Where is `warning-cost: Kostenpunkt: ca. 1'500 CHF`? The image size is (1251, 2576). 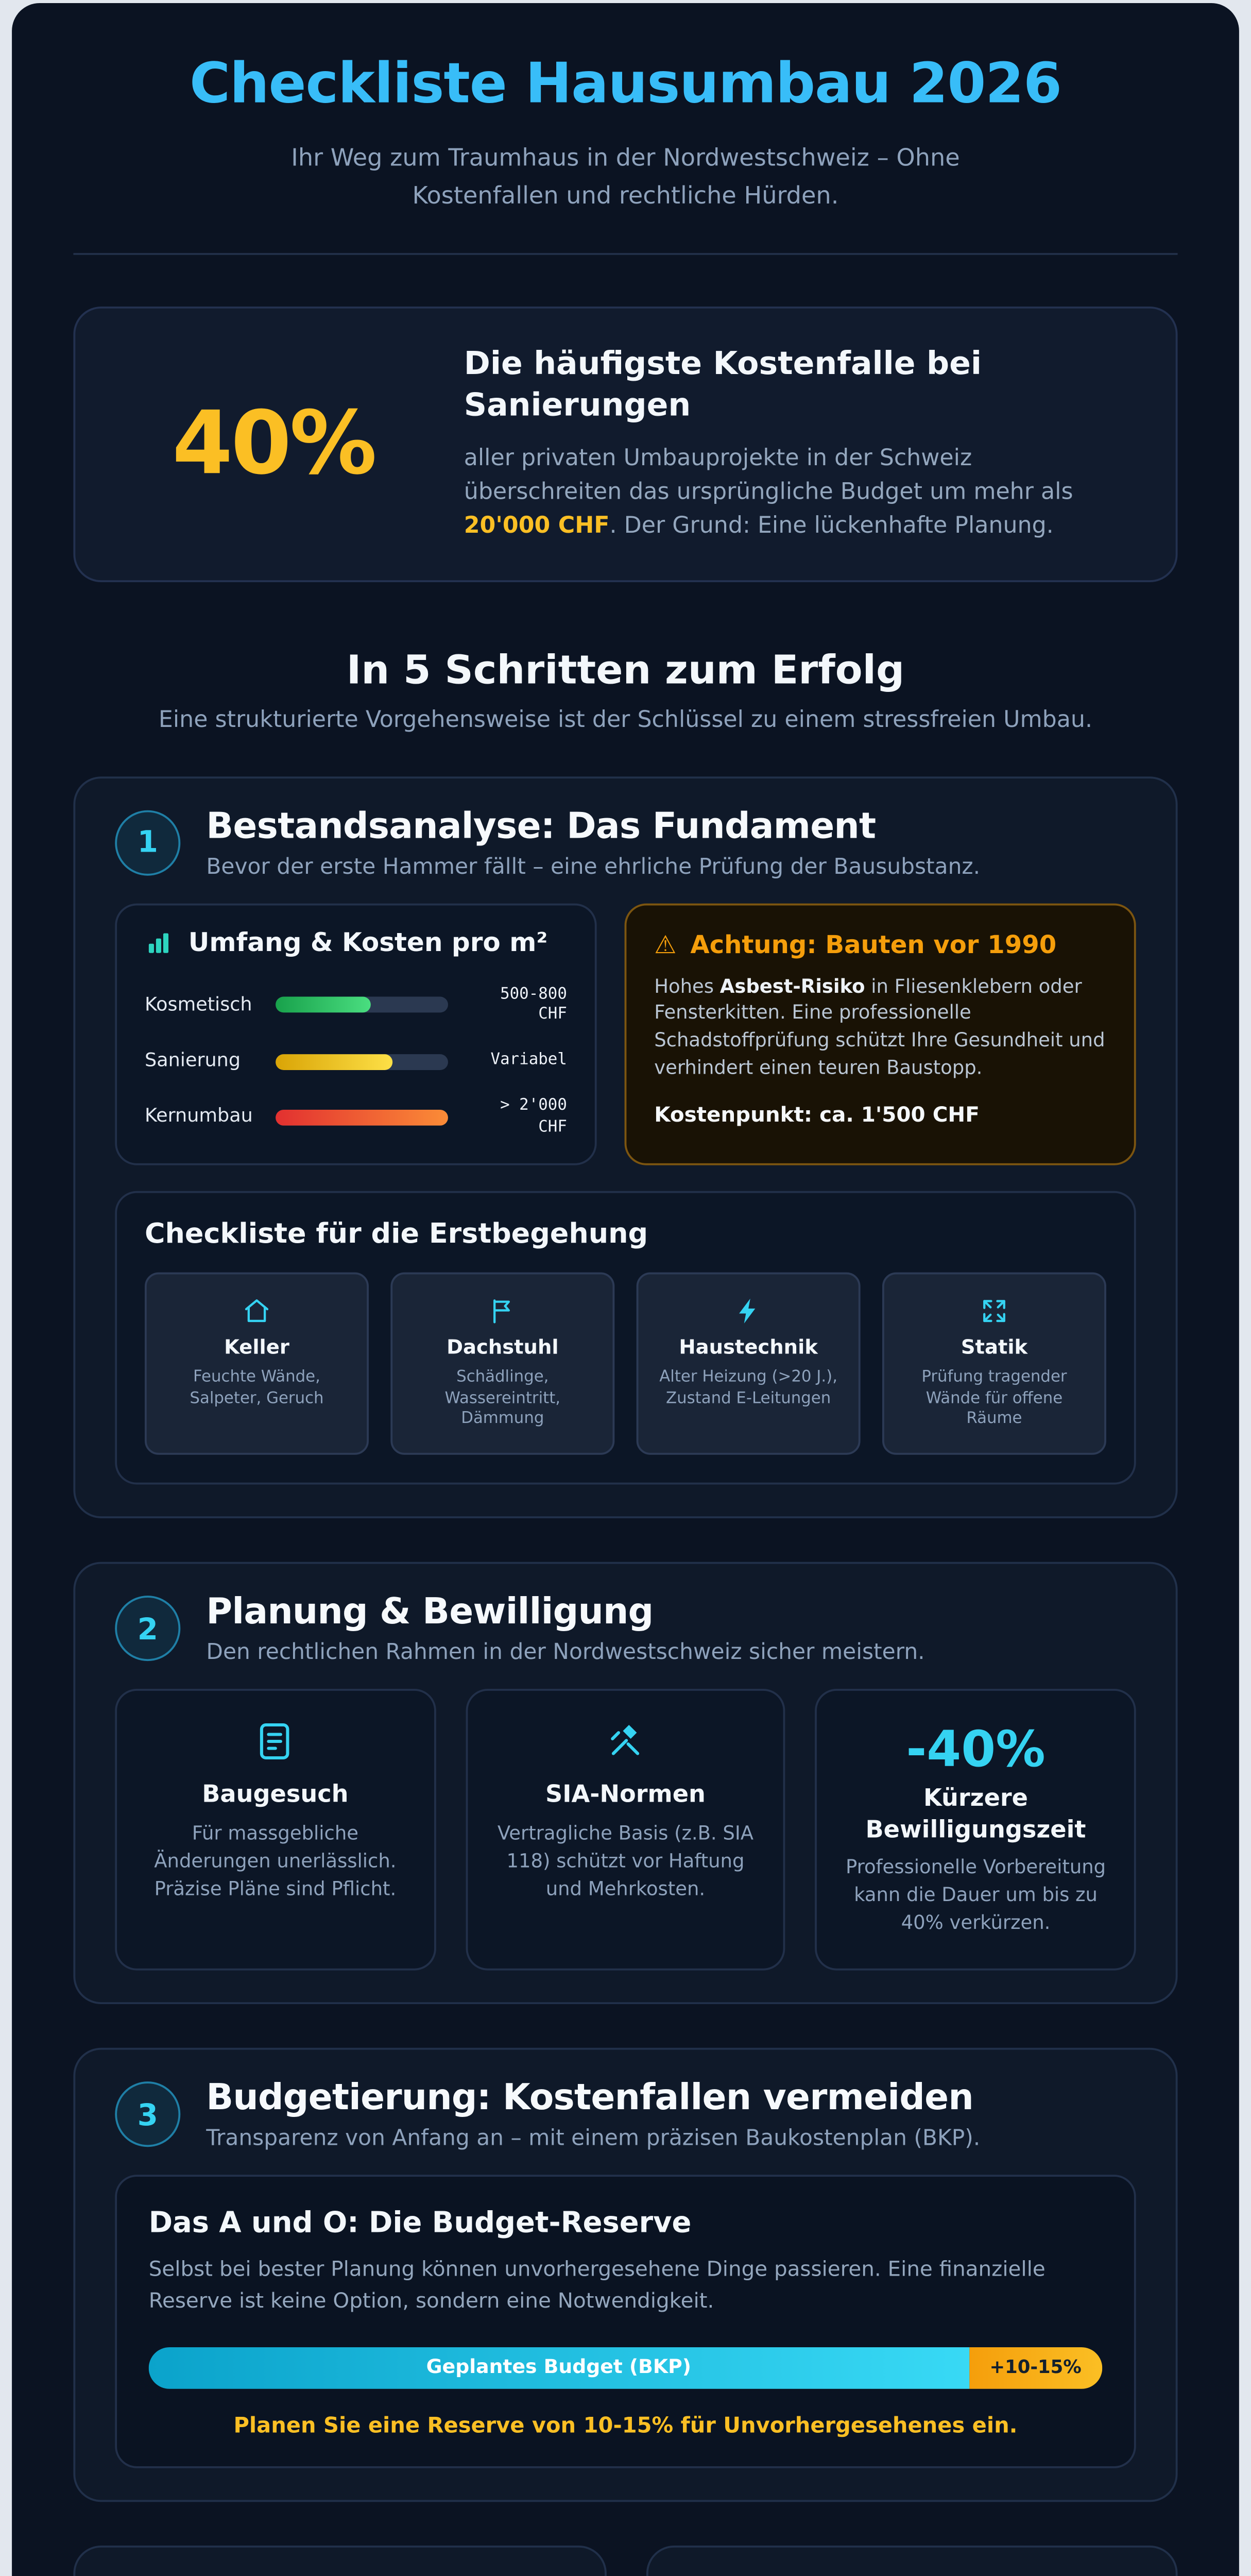 warning-cost: Kostenpunkt: ca. 1'500 CHF is located at coordinates (817, 1116).